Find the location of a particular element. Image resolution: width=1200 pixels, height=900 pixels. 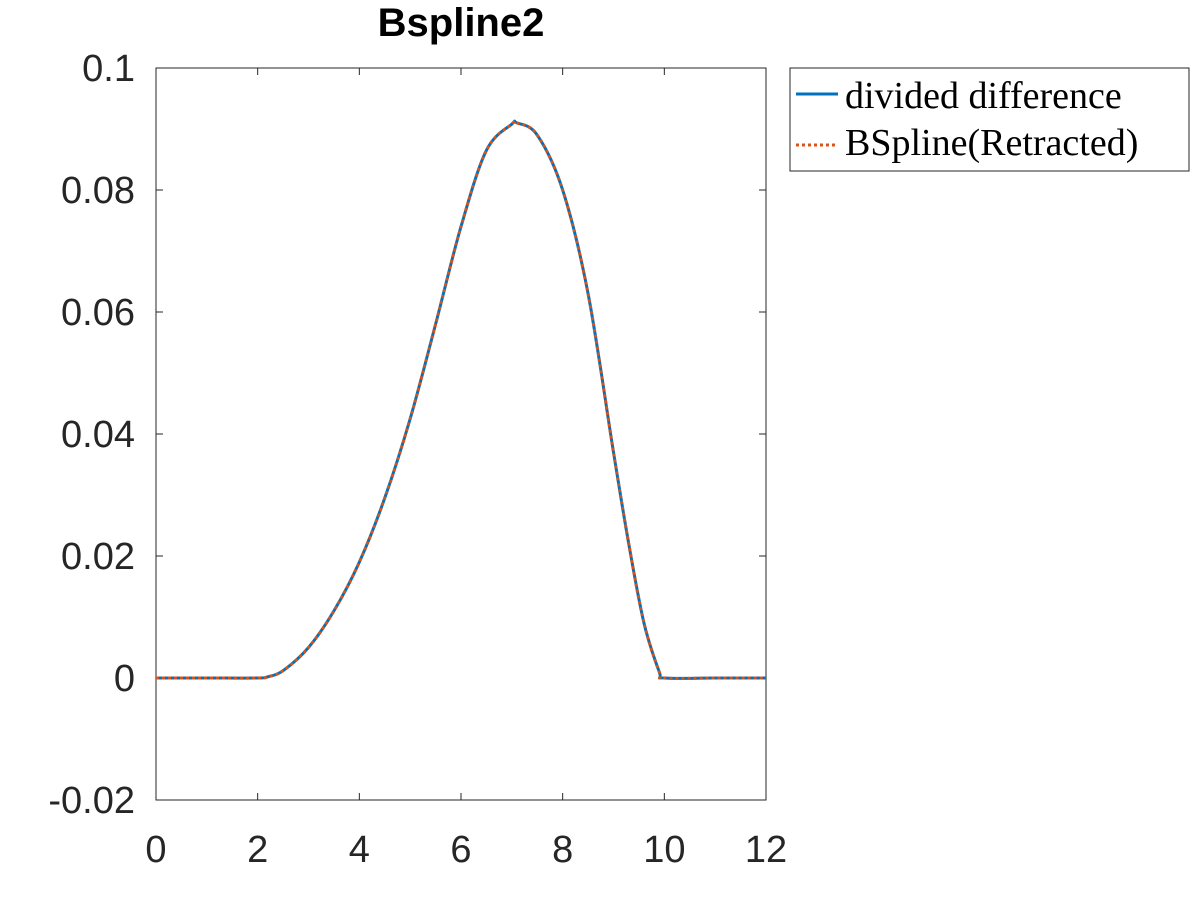

x-tick-label: 2 is located at coordinates (257, 850).